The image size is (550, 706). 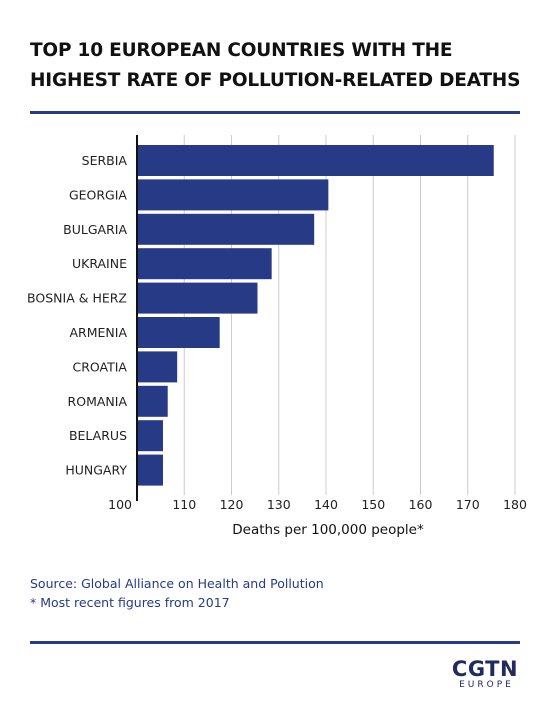 What do you see at coordinates (226, 229) in the screenshot?
I see `bar-bulgaria` at bounding box center [226, 229].